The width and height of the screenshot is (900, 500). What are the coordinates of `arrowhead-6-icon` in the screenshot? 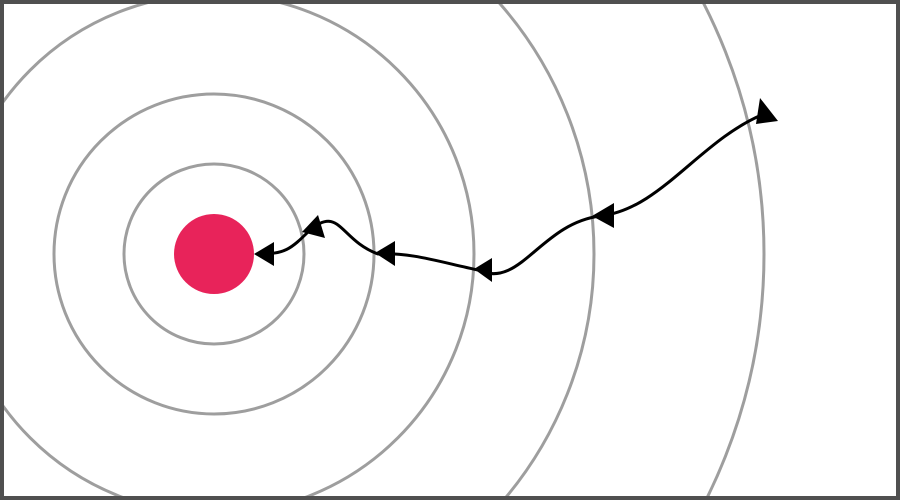 It's located at (264, 254).